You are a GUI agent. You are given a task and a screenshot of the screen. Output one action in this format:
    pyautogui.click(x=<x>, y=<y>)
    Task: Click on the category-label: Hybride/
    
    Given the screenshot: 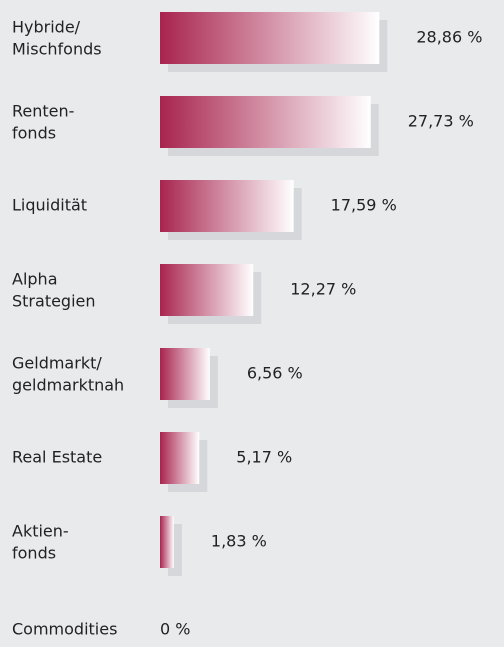 What is the action you would take?
    pyautogui.click(x=46, y=27)
    